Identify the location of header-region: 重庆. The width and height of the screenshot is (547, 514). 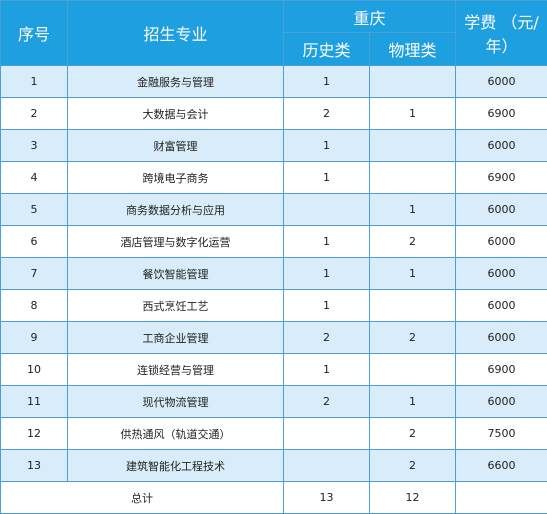
(369, 16).